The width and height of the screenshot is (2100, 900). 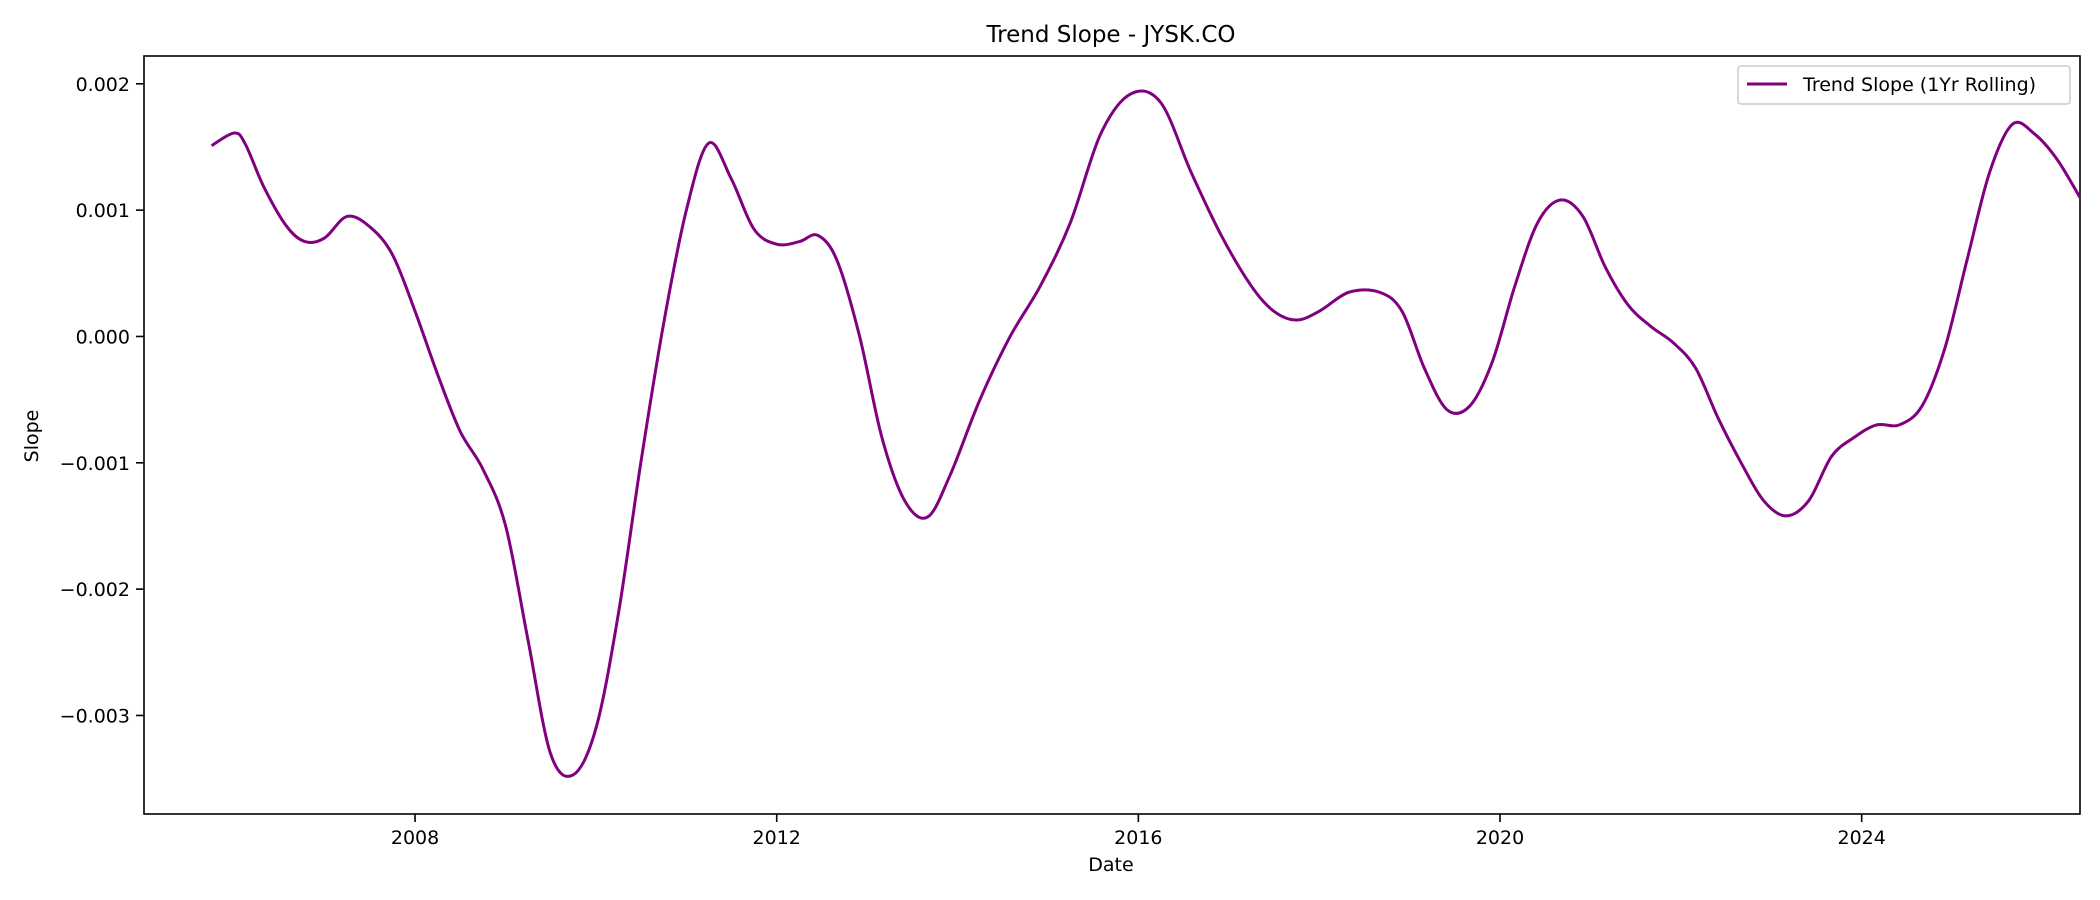 What do you see at coordinates (1138, 838) in the screenshot?
I see `x-tick-label: 2016` at bounding box center [1138, 838].